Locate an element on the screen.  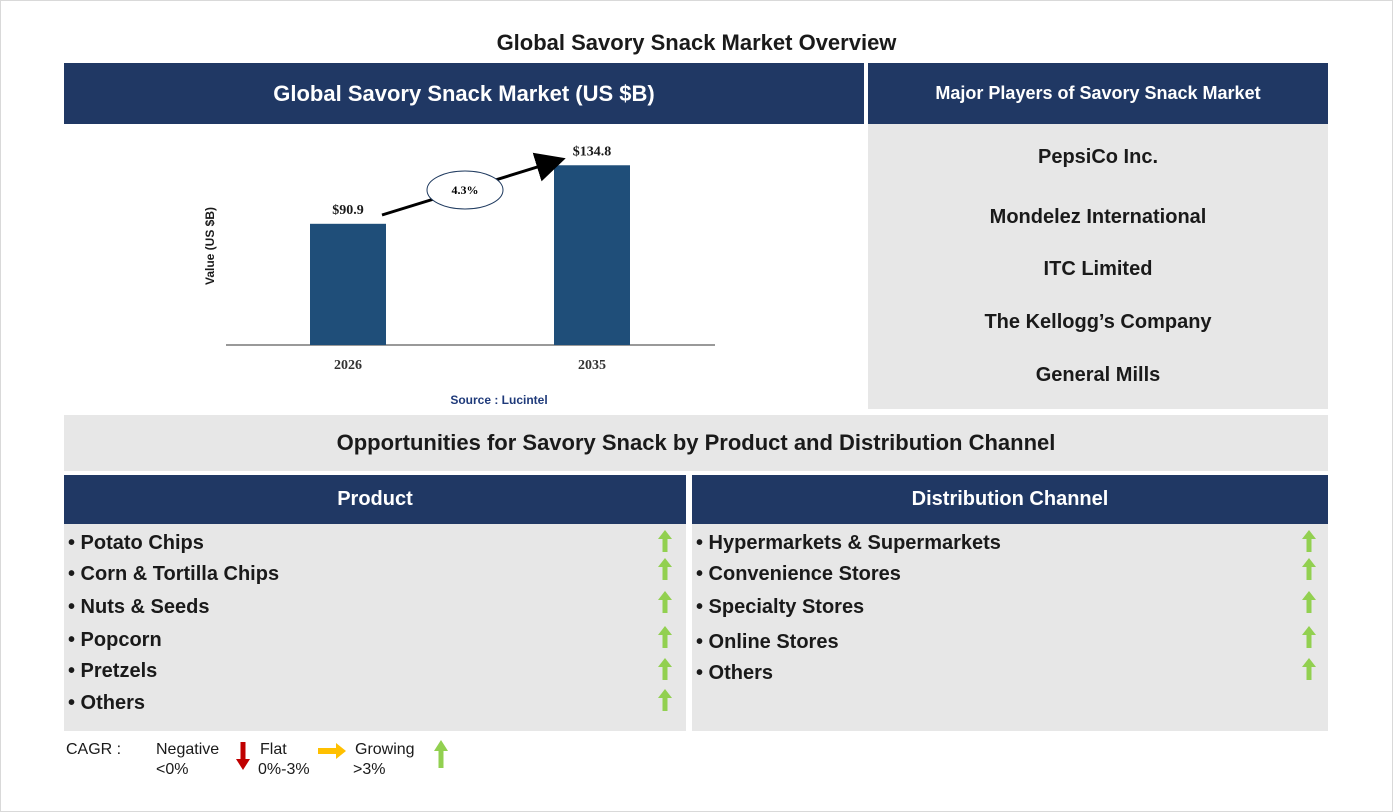
distribution-item: • Specialty Stores is located at coordinates (780, 607).